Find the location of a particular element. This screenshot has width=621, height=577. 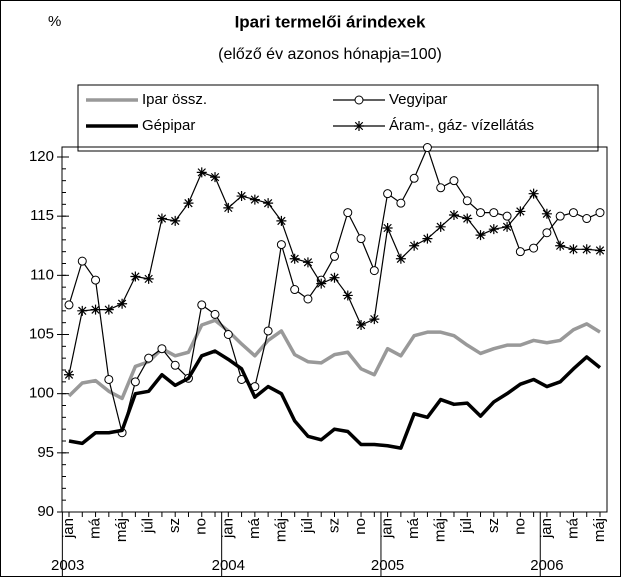

year-label: 2003 is located at coordinates (67, 565).